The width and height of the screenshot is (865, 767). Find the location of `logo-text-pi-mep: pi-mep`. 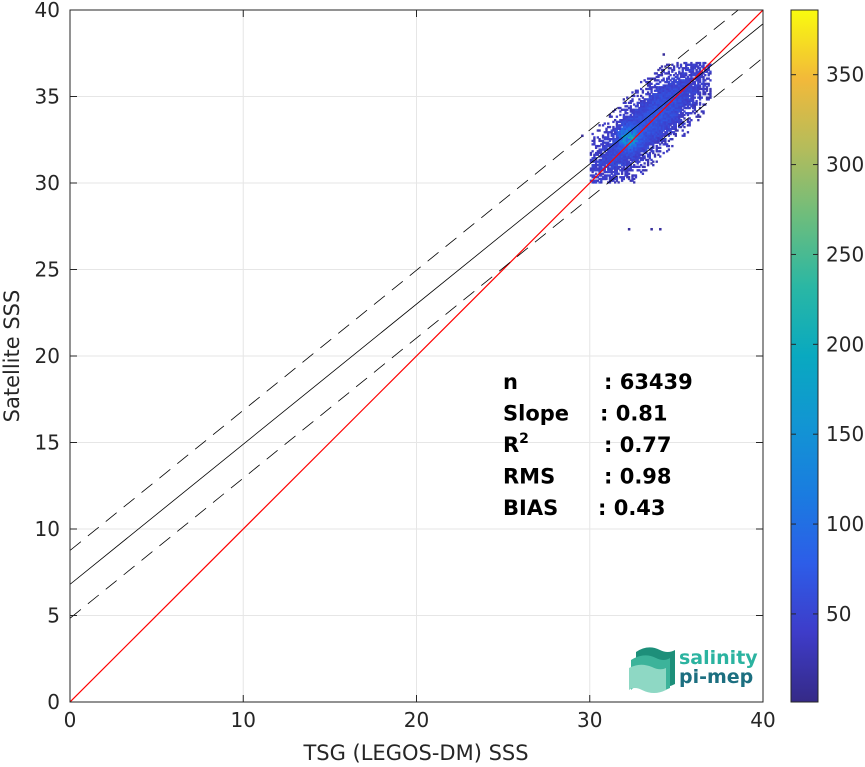

logo-text-pi-mep: pi-mep is located at coordinates (716, 677).